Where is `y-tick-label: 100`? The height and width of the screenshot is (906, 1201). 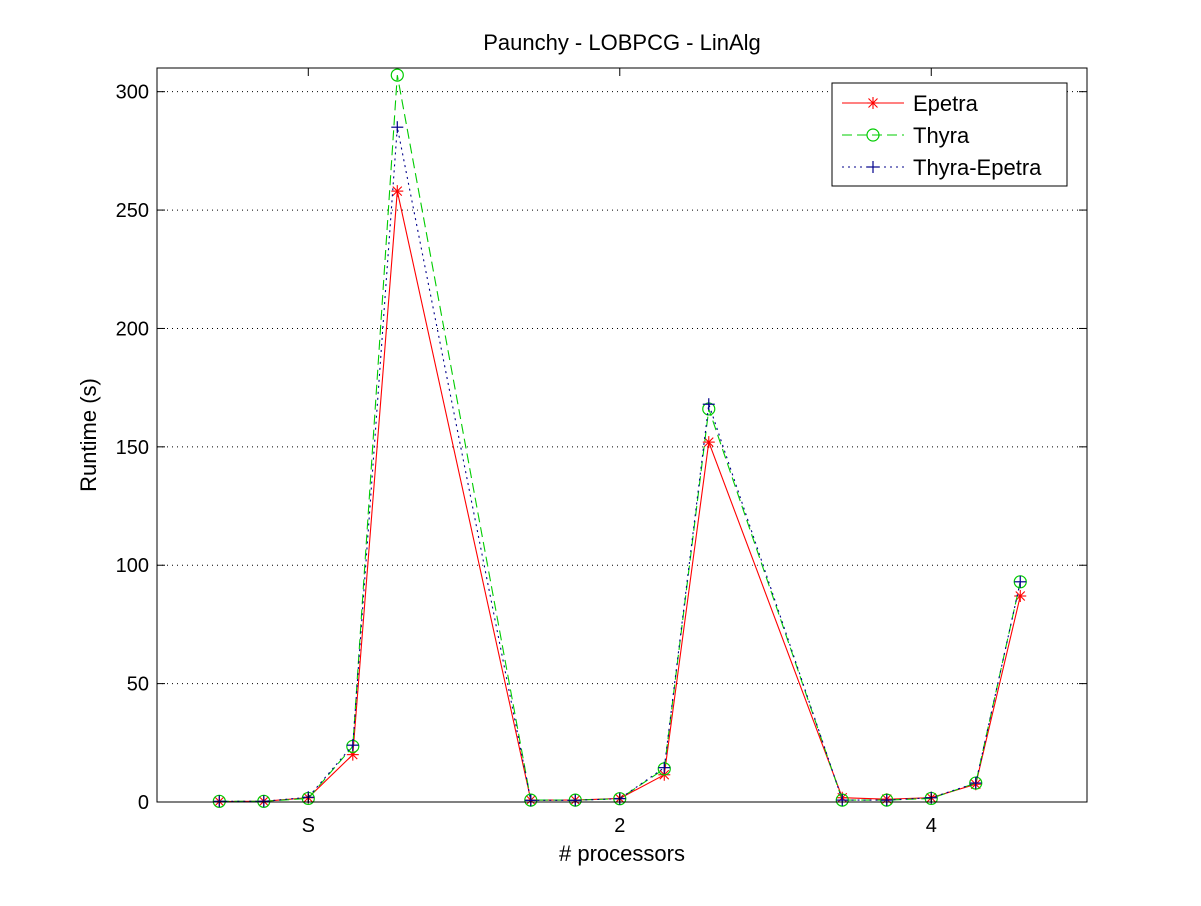
y-tick-label: 100 is located at coordinates (132, 566).